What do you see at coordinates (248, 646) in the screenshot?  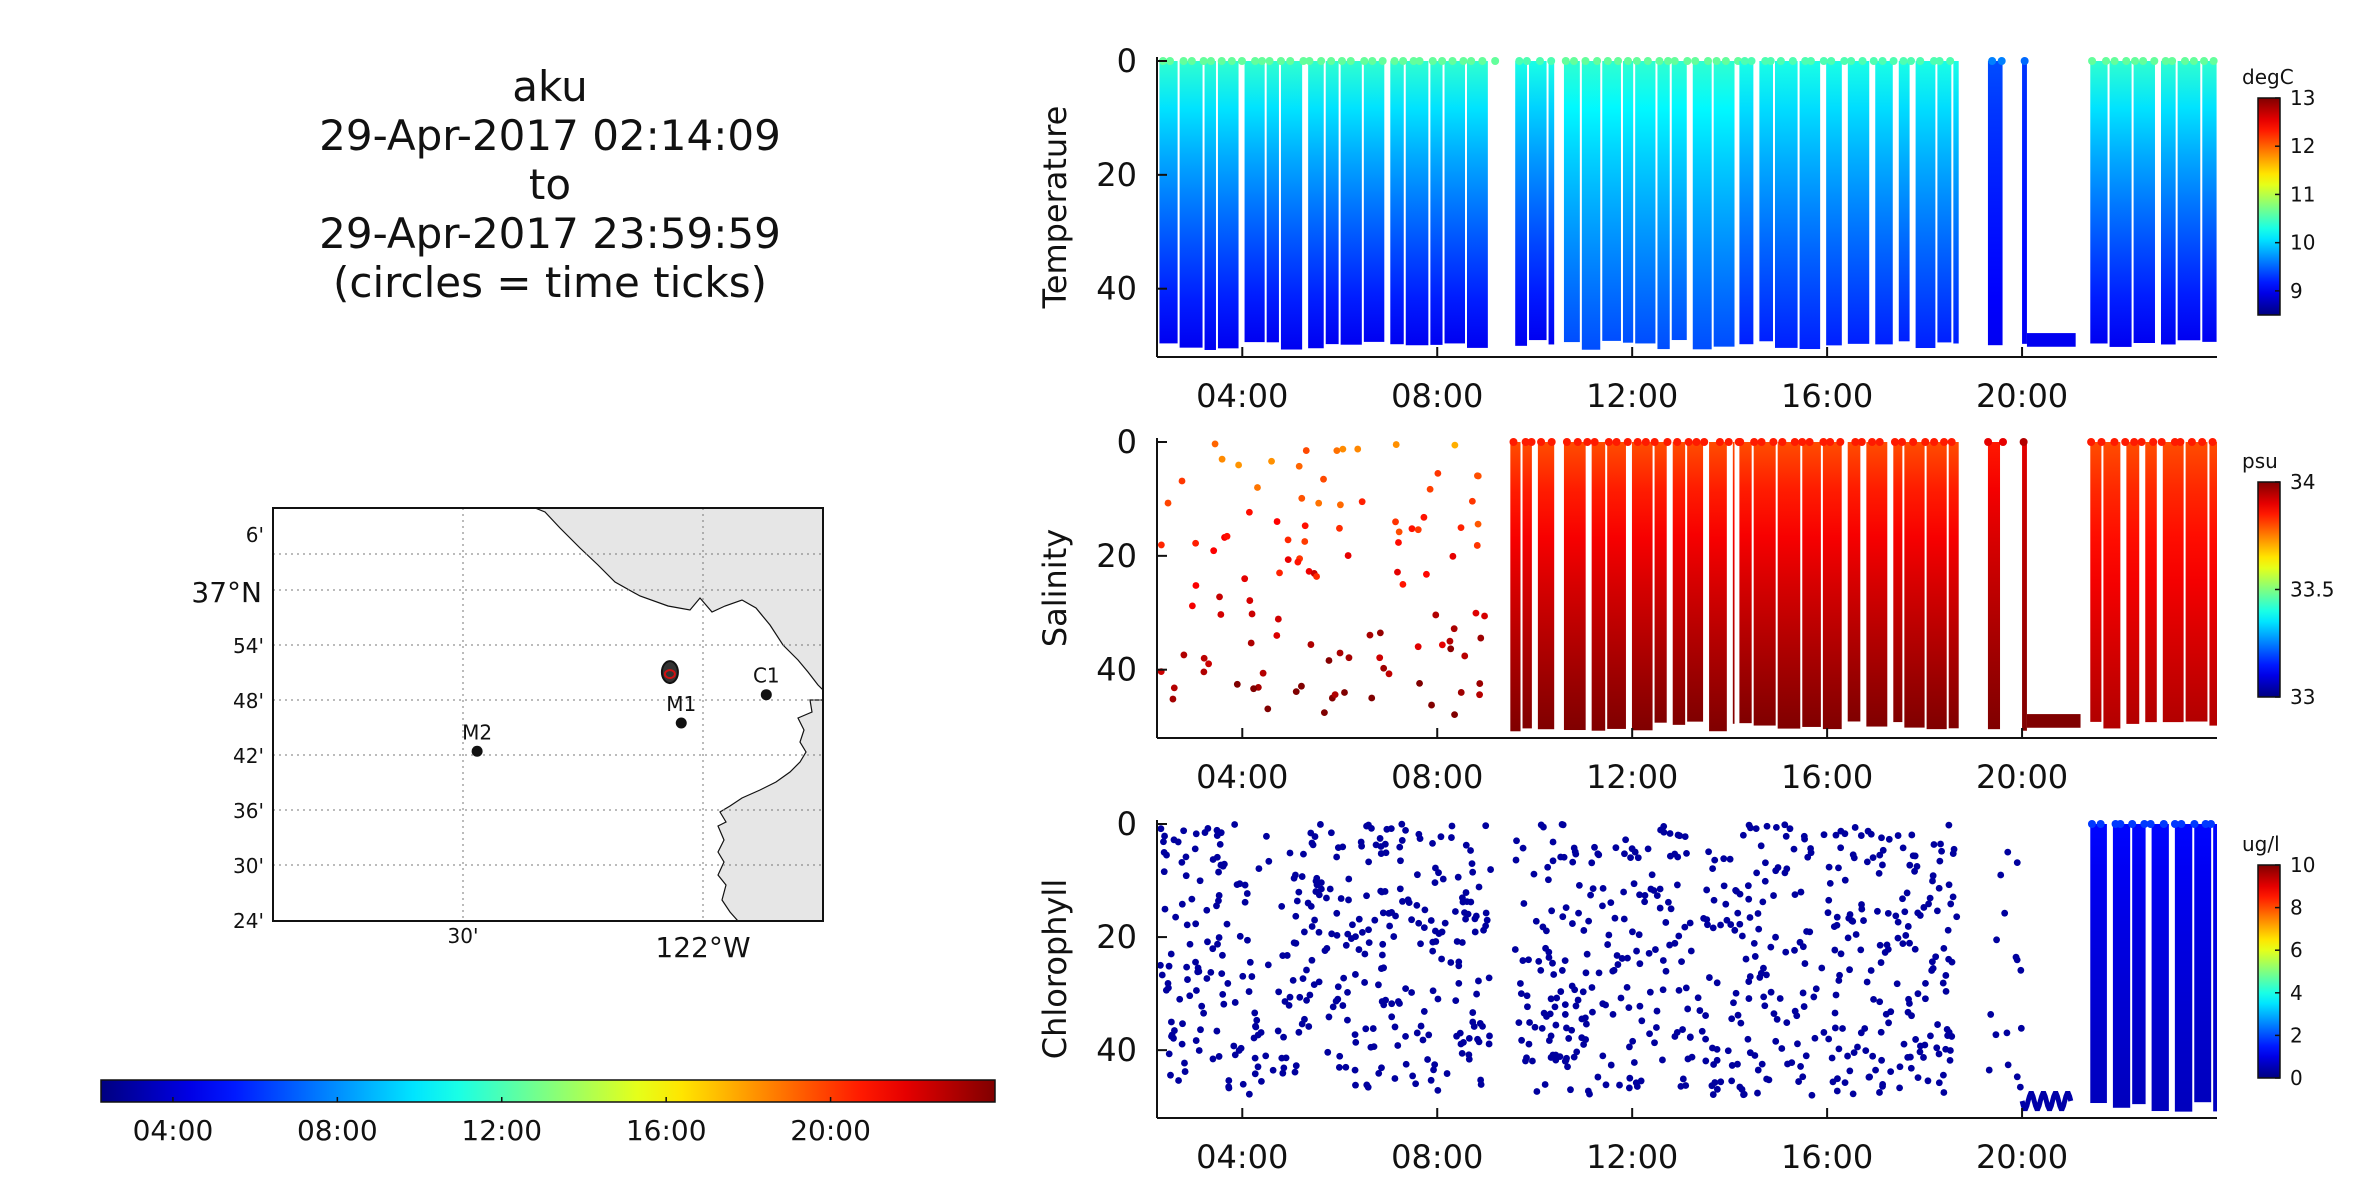 I see `map-lat-label: 54'` at bounding box center [248, 646].